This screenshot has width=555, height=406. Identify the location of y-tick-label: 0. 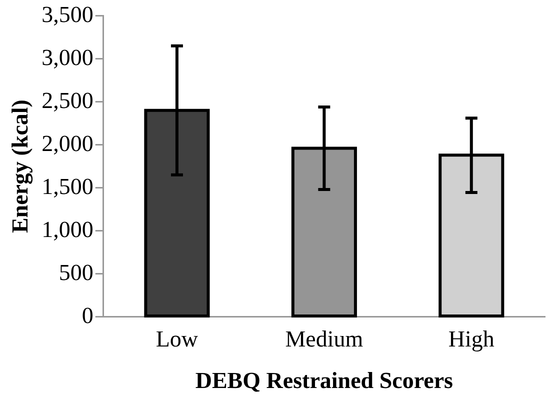
(88, 315).